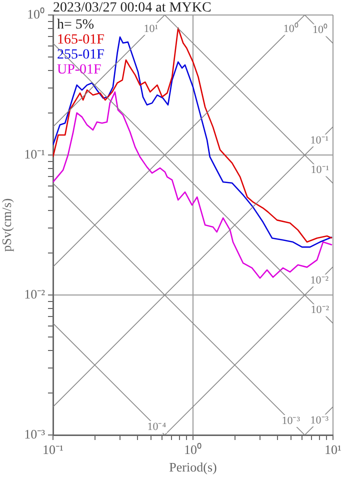  Describe the element at coordinates (81, 55) in the screenshot. I see `series-label: 255-01F` at that location.